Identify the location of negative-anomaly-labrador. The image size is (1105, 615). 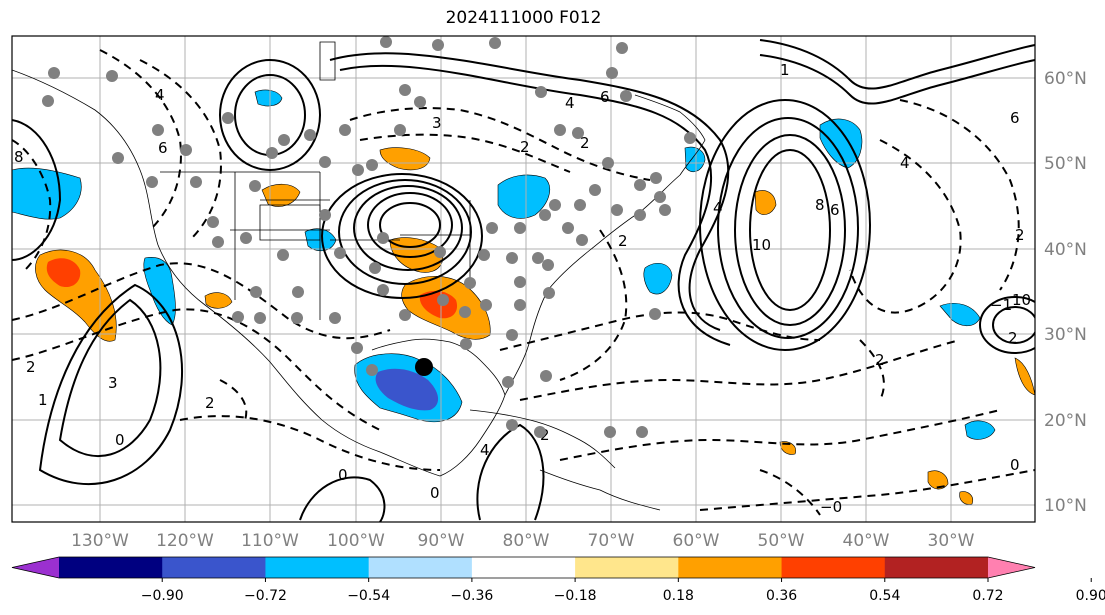
(695, 159).